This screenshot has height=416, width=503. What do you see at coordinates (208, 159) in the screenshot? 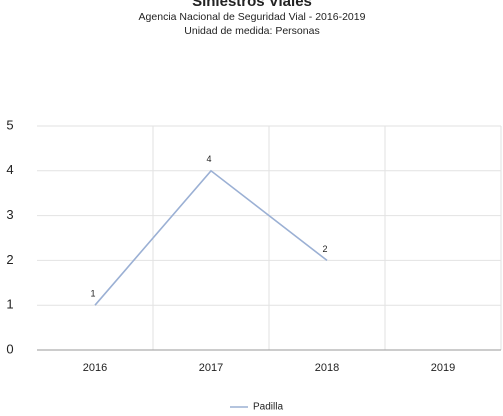
I see `data-label: 4` at bounding box center [208, 159].